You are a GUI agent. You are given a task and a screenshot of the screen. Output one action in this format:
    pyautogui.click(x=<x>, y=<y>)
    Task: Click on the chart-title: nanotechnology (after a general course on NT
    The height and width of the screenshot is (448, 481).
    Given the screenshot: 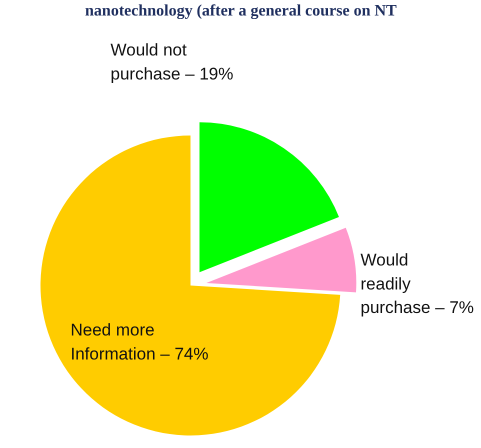 What is the action you would take?
    pyautogui.click(x=241, y=11)
    